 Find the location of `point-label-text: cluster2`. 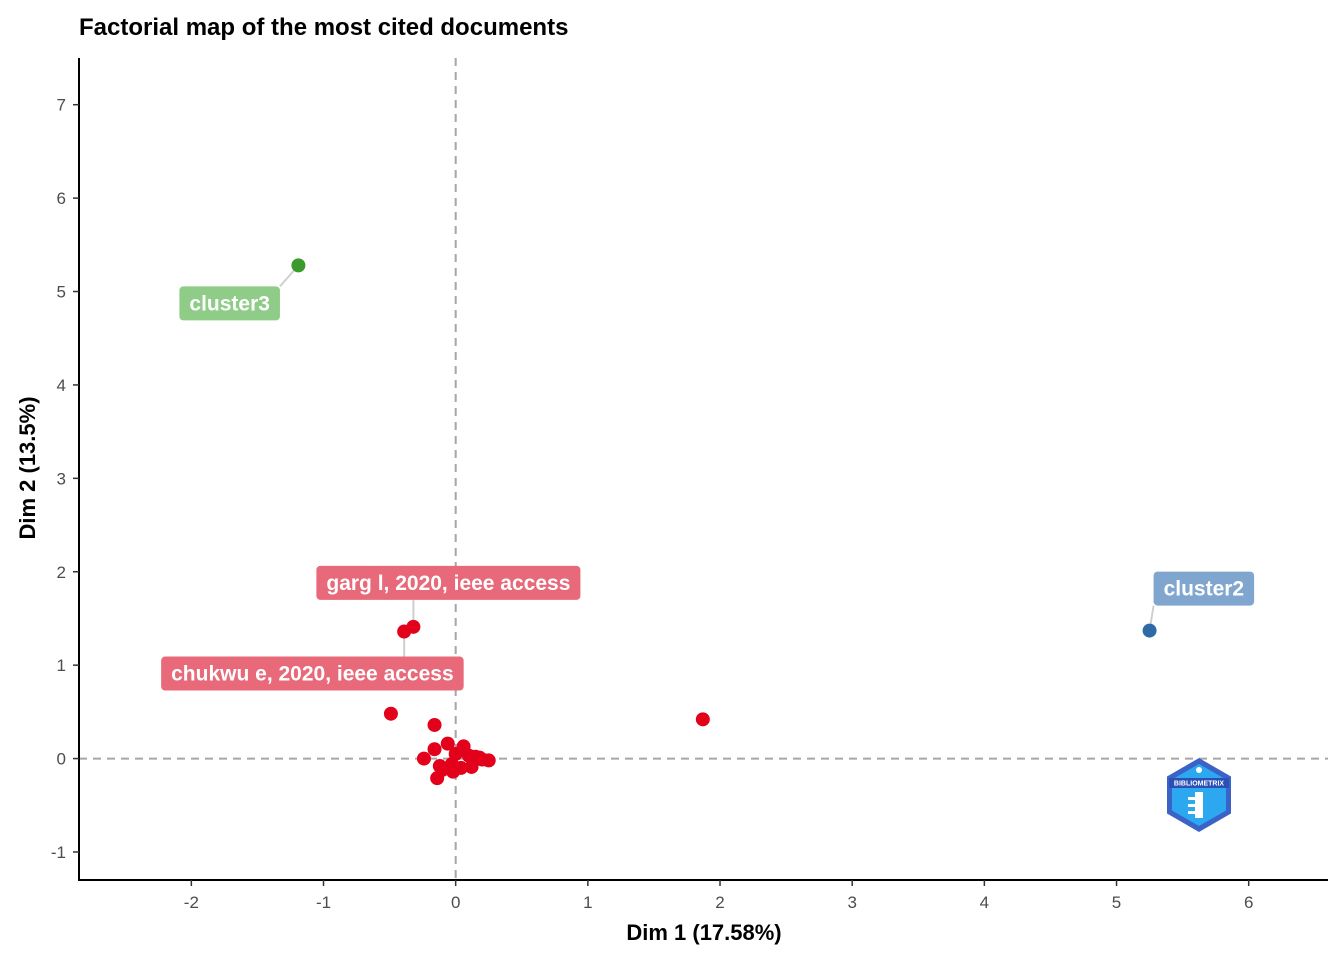

point-label-text: cluster2 is located at coordinates (1204, 589).